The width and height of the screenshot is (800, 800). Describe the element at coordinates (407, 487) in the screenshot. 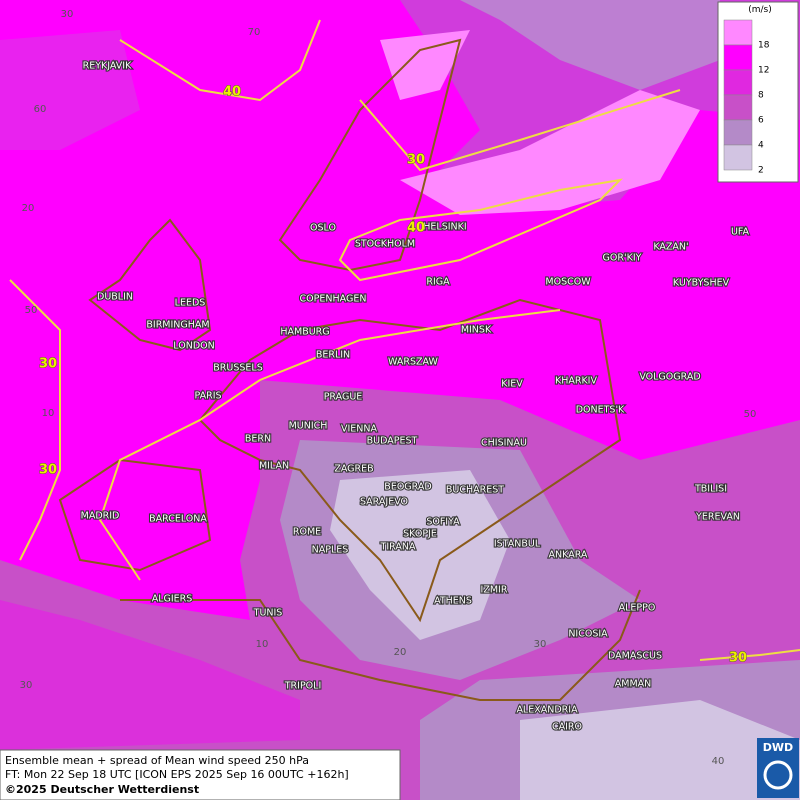

I see `city-label: BEOGRAD` at that location.